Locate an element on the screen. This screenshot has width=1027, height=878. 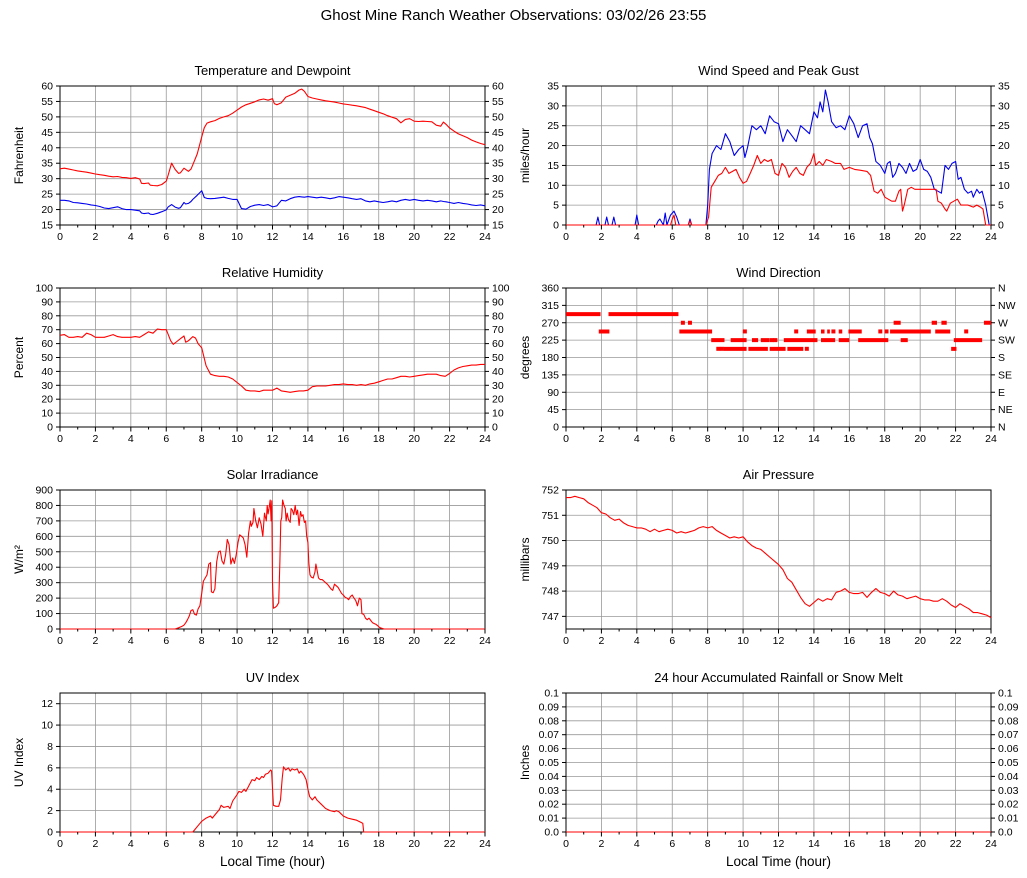
tick-marks is located at coordinates (778, 764).